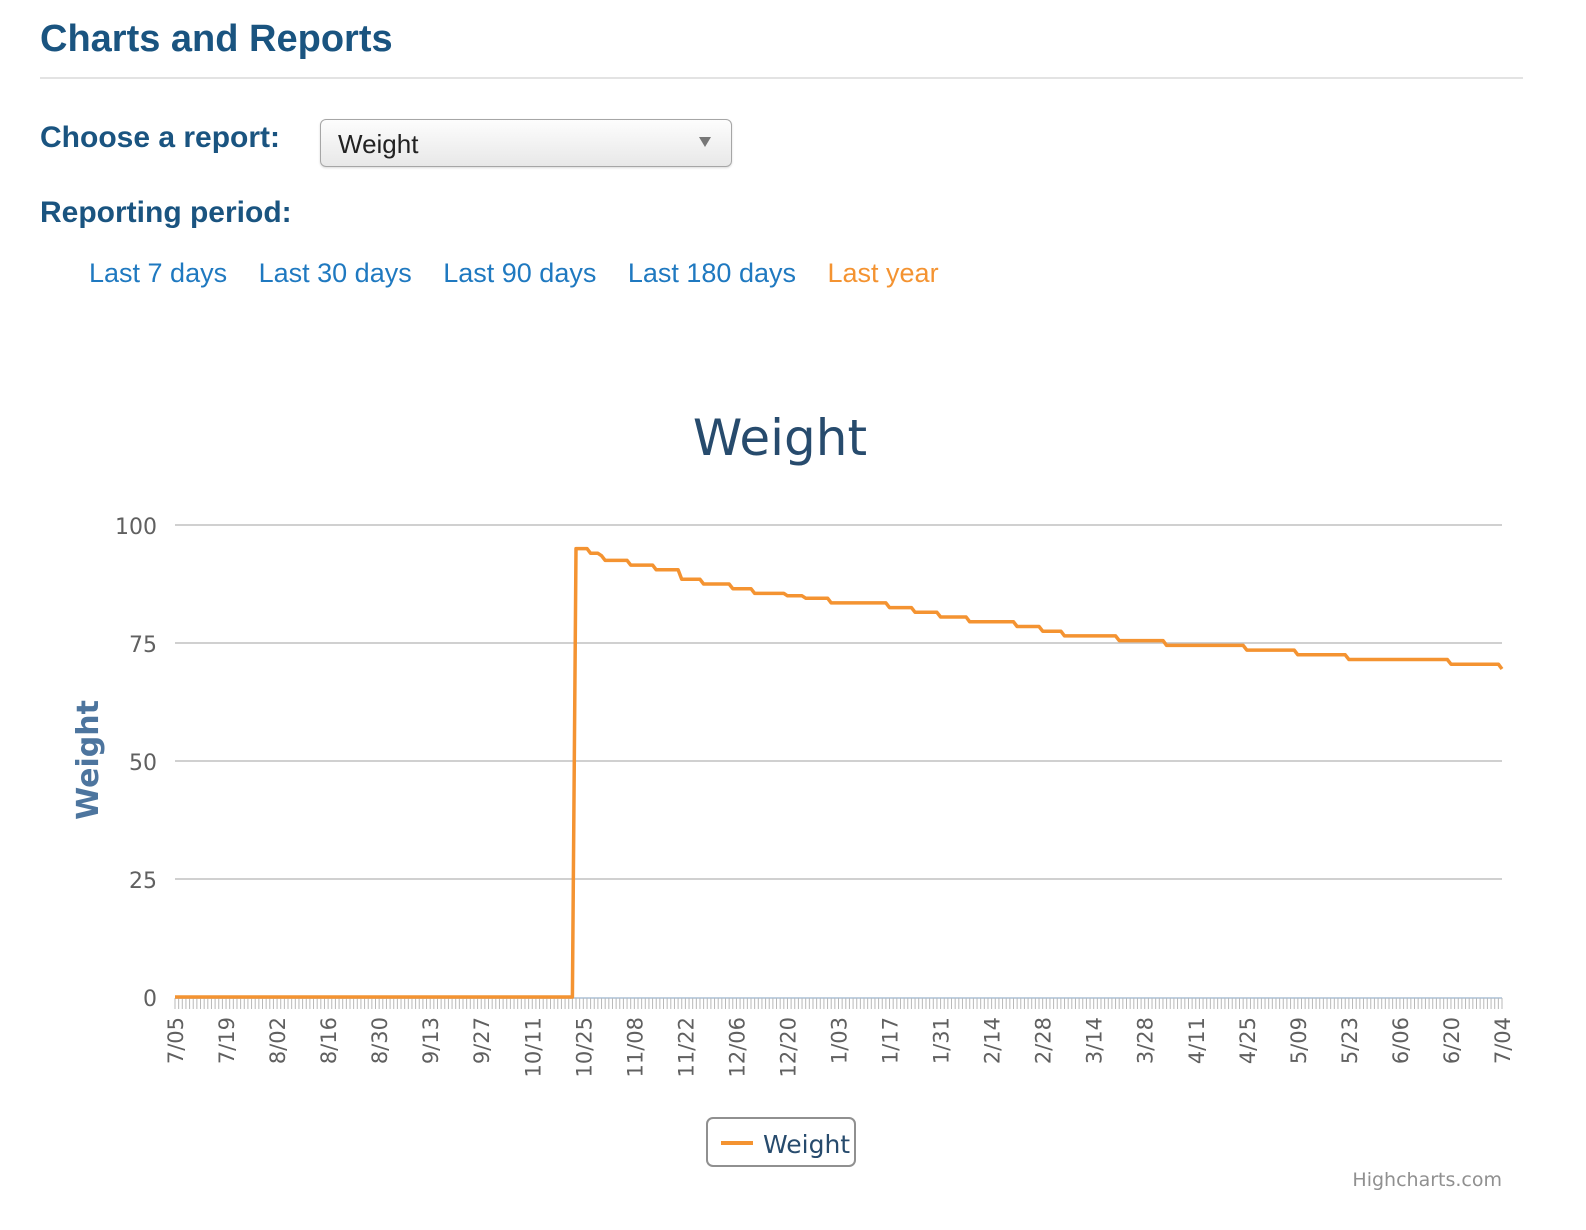  Describe the element at coordinates (780, 438) in the screenshot. I see `chart-title: Weight` at that location.